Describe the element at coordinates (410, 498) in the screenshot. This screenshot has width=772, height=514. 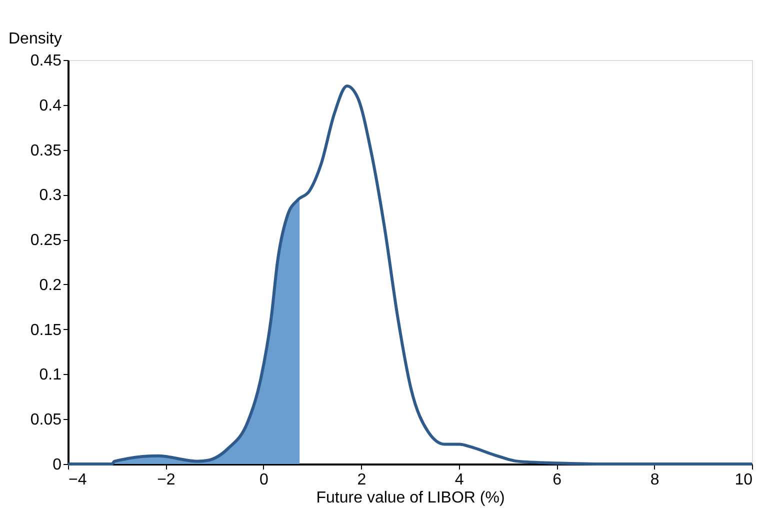
I see `x-axis-title: Future value of LIBOR (%)` at that location.